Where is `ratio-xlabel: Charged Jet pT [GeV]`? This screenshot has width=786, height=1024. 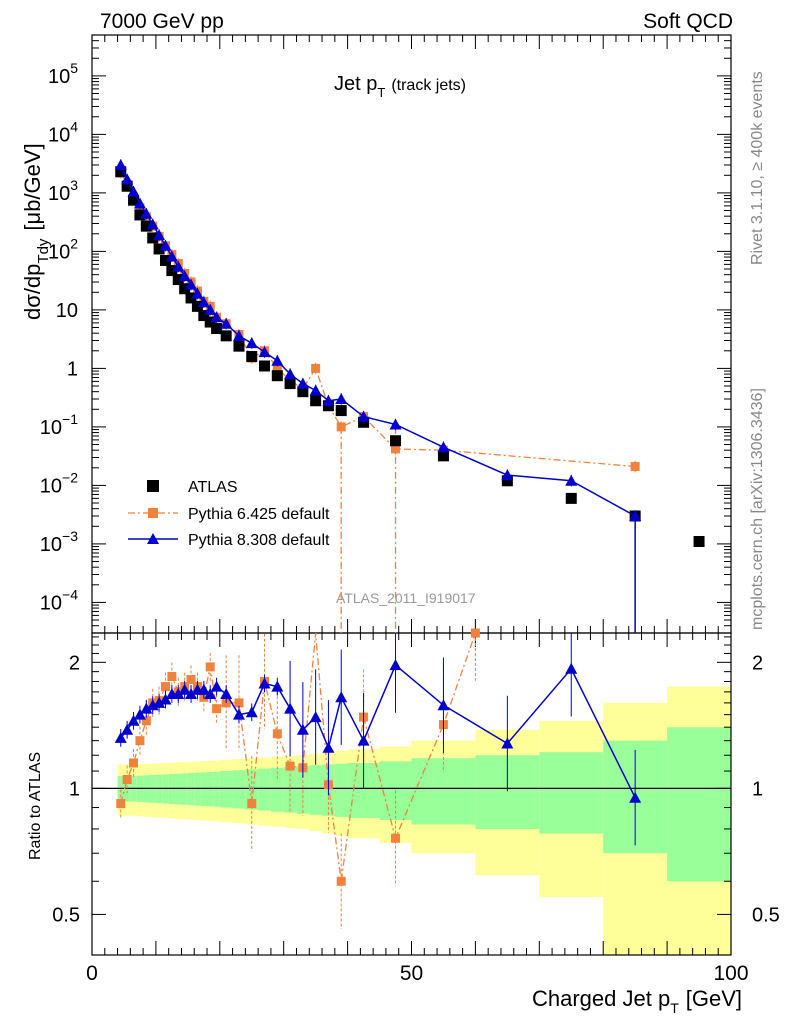
ratio-xlabel: Charged Jet pT [GeV] is located at coordinates (637, 1001).